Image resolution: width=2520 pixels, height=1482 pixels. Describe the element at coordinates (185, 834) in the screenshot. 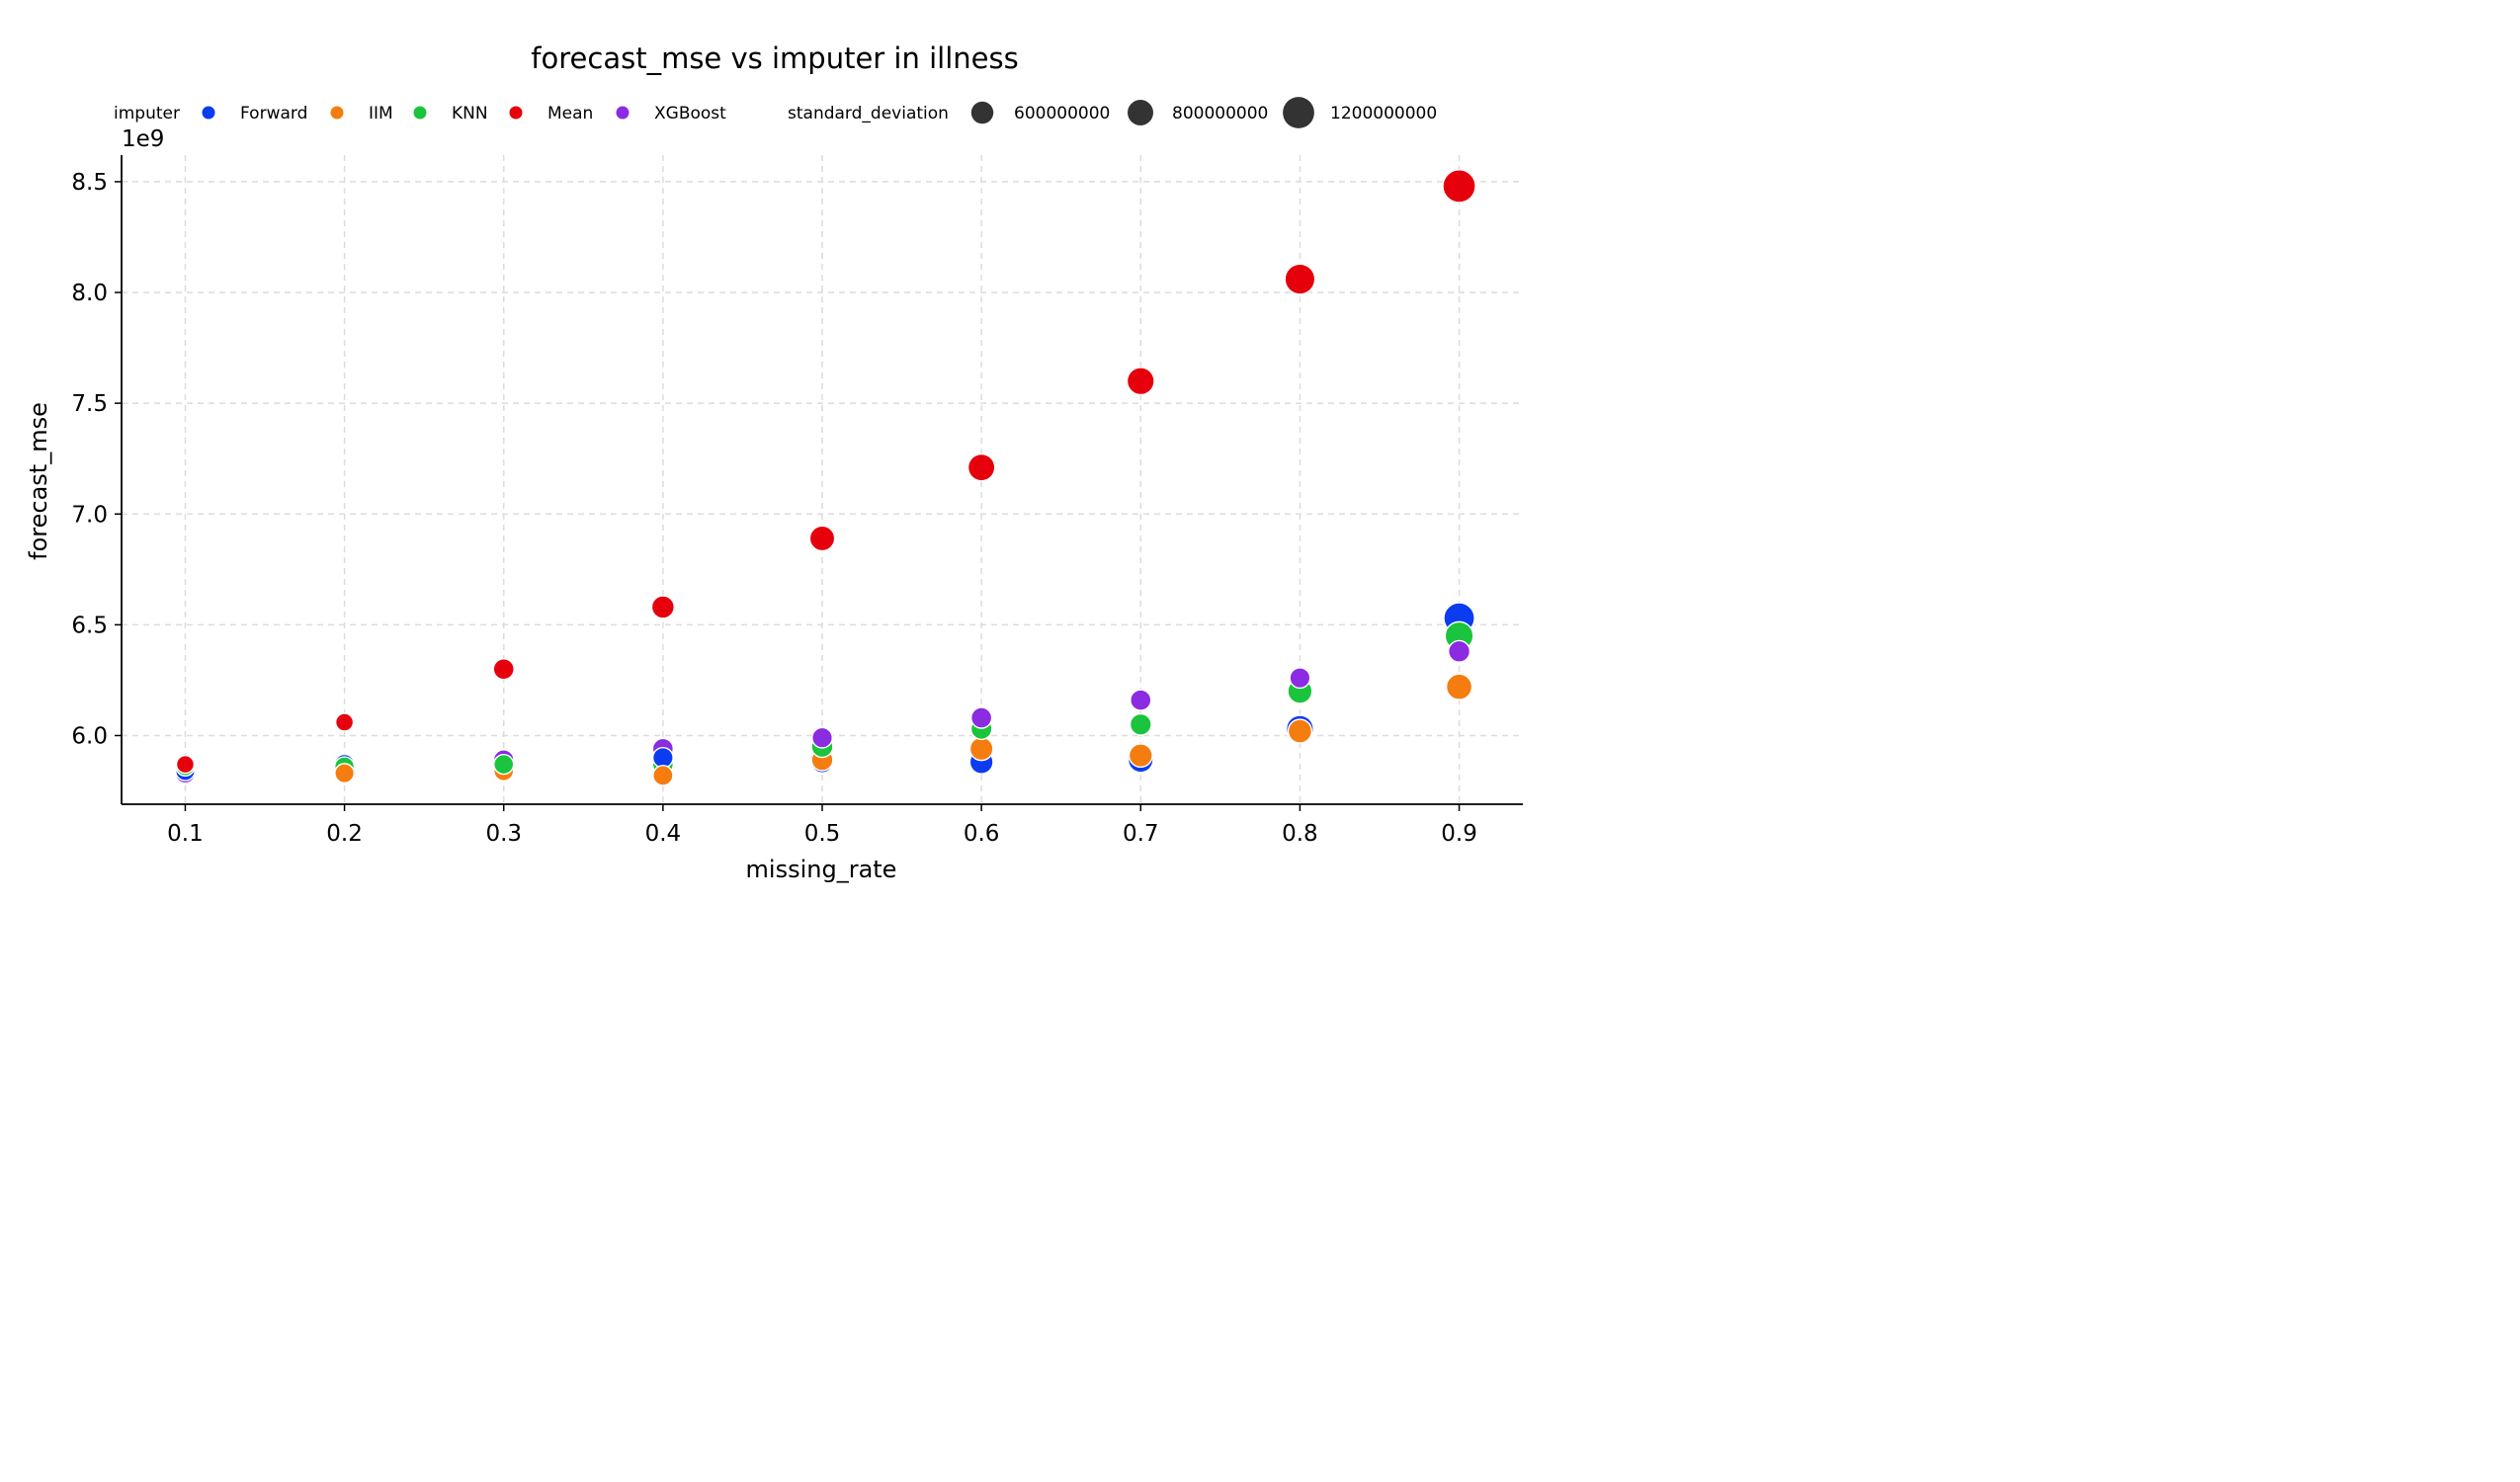

I see `x-tick-label: 0.1` at that location.